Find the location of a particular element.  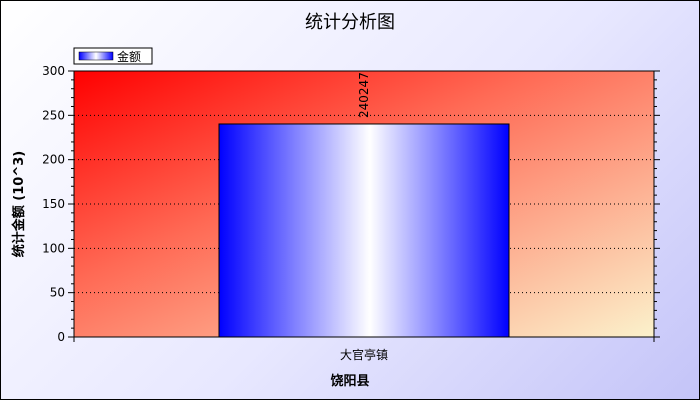

bar-value-label: 240247 is located at coordinates (364, 95).